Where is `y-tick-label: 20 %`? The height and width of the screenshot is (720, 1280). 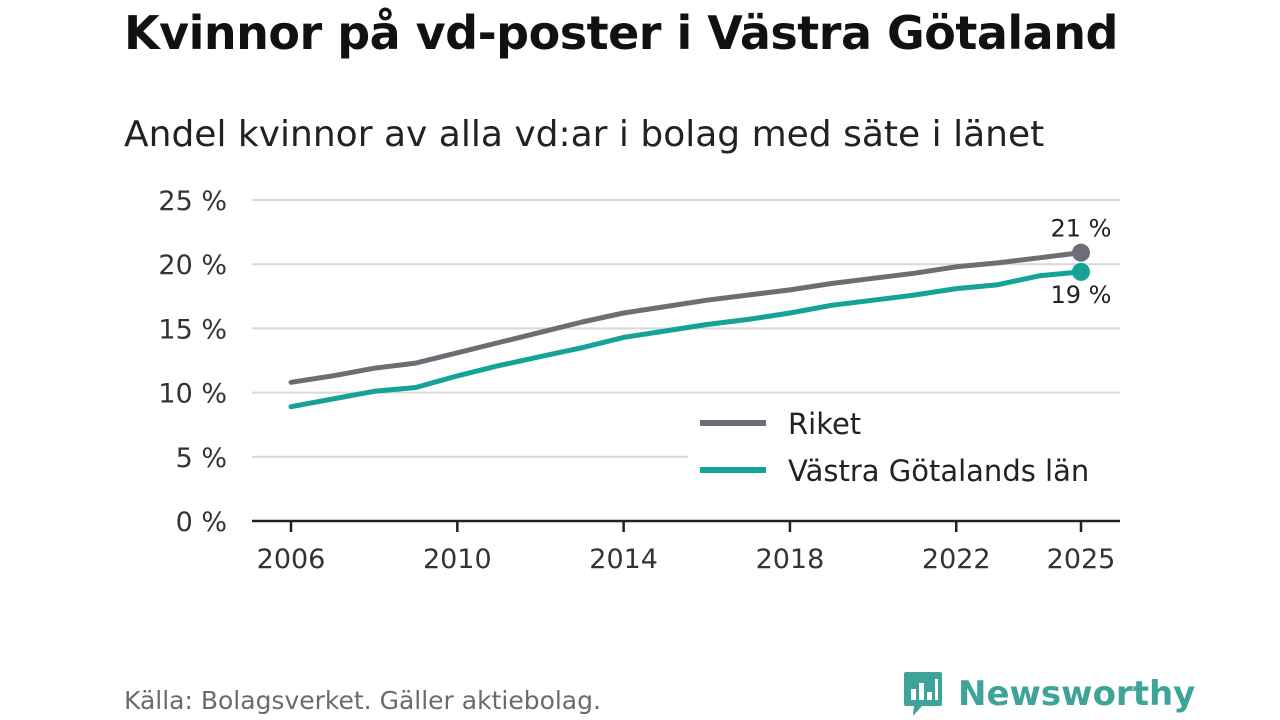 y-tick-label: 20 % is located at coordinates (192, 265).